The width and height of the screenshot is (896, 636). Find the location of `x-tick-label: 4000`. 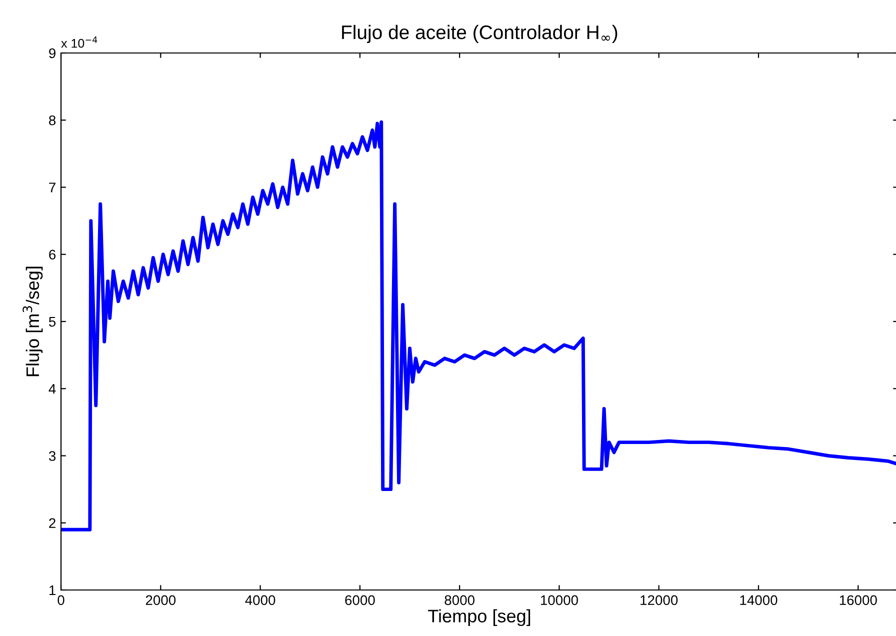

x-tick-label: 4000 is located at coordinates (260, 600).